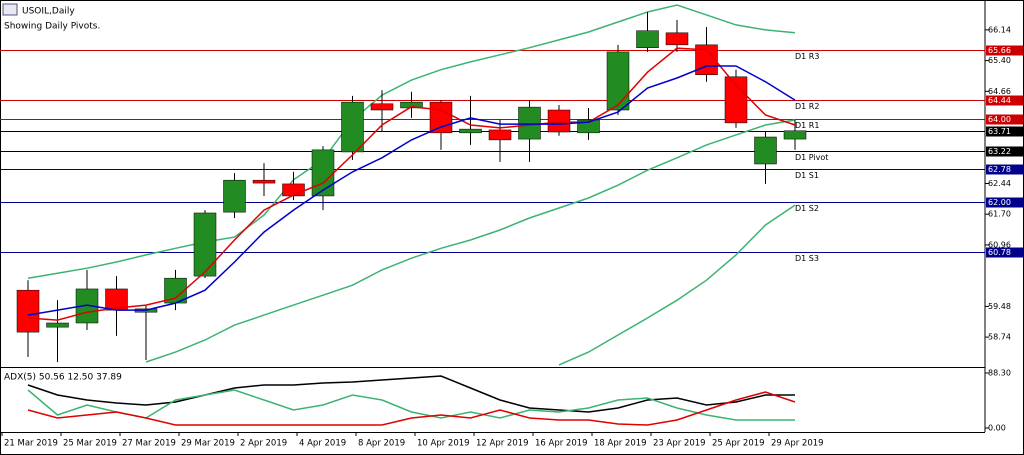  What do you see at coordinates (31, 444) in the screenshot?
I see `x-tick-label: 21 Mar 2019` at bounding box center [31, 444].